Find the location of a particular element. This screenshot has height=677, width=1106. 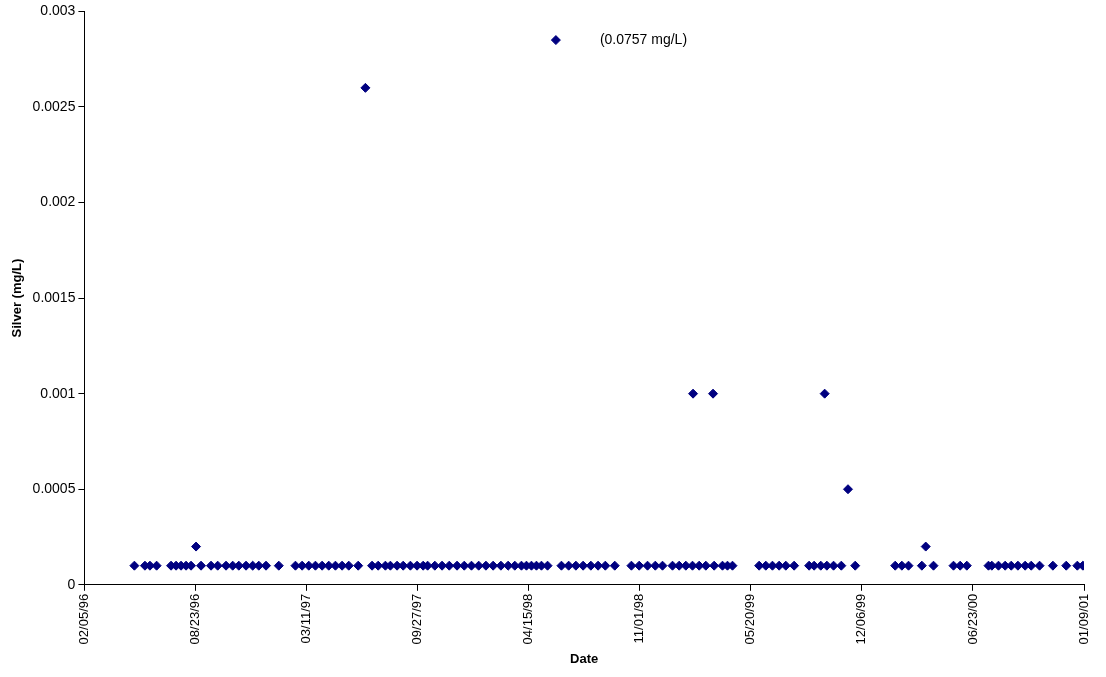

x-tick-label: 02/05/96 is located at coordinates (83, 619).